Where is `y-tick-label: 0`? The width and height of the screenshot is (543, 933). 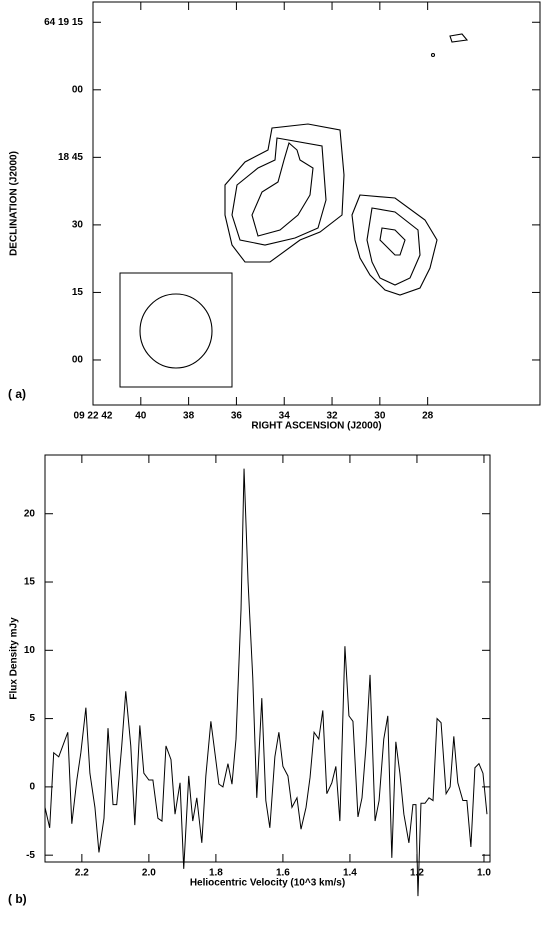
y-tick-label: 0 is located at coordinates (32, 787).